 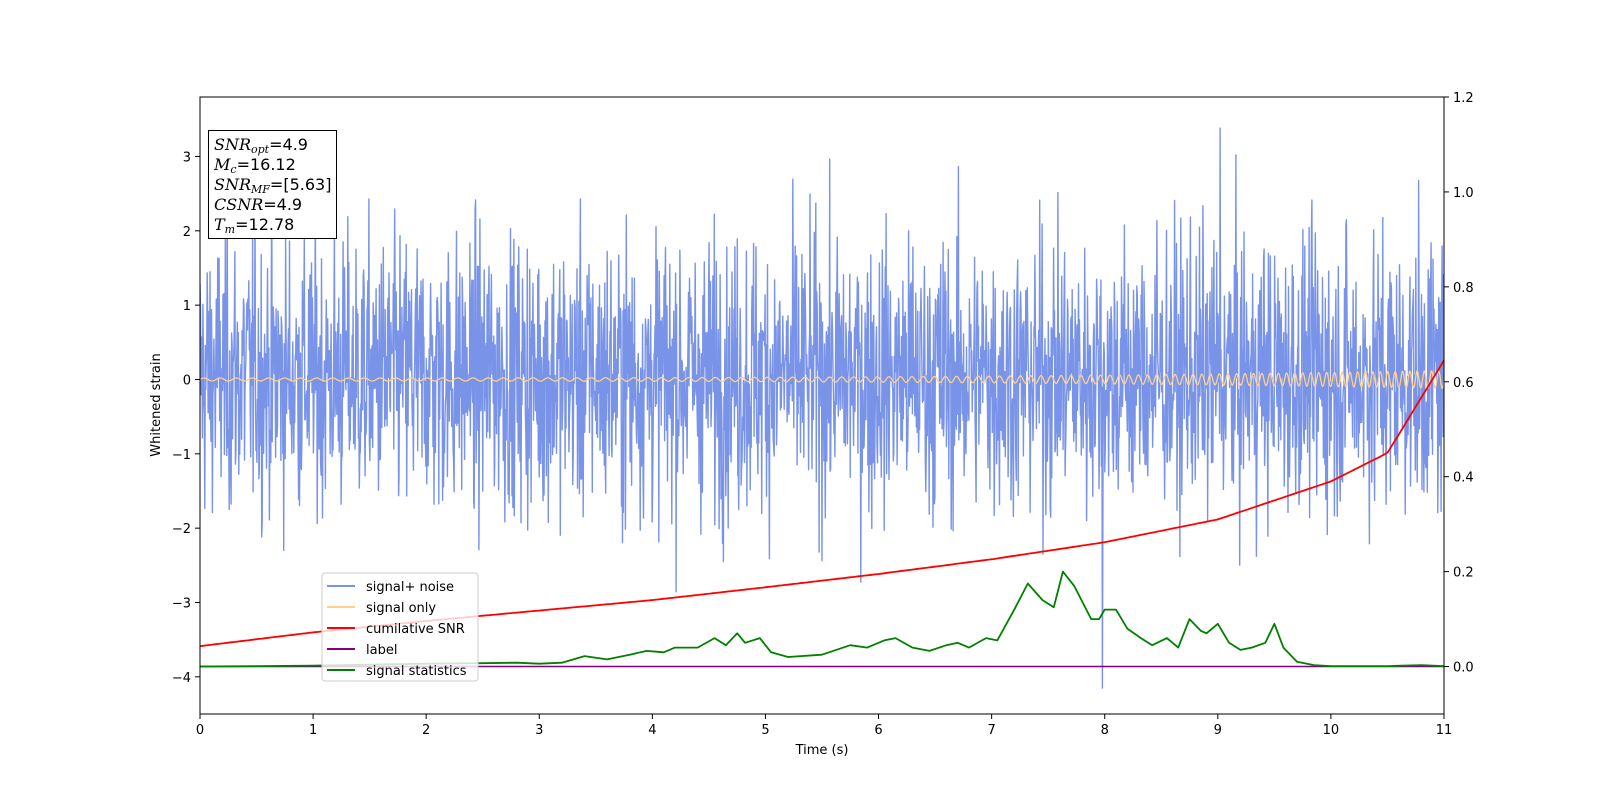 I want to click on y2-tick-label: 0.6, so click(x=1463, y=383).